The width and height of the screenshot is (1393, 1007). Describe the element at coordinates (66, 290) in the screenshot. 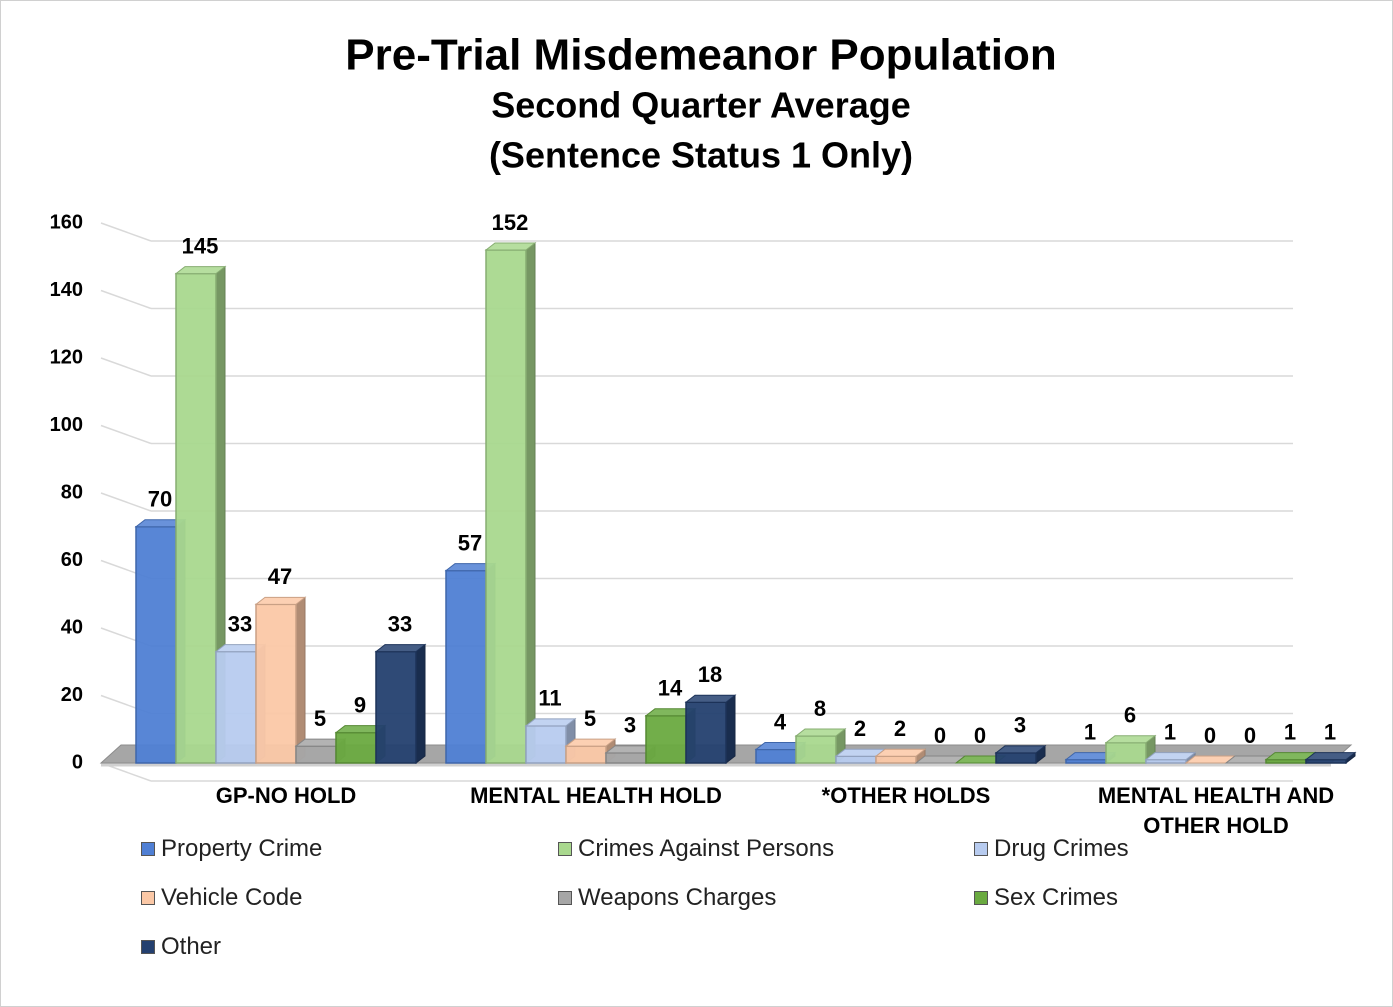

I see `y-tick-label: 140` at that location.